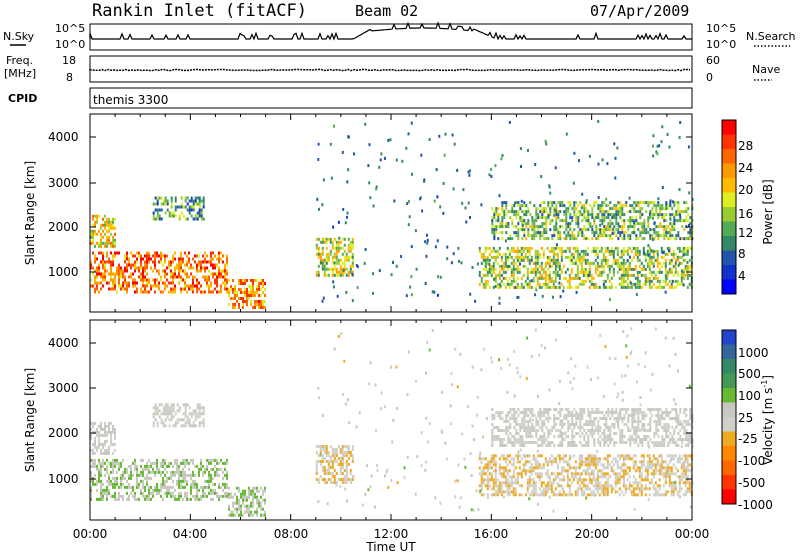  Describe the element at coordinates (753, 353) in the screenshot. I see `vel-cbar-1000: 1000` at that location.